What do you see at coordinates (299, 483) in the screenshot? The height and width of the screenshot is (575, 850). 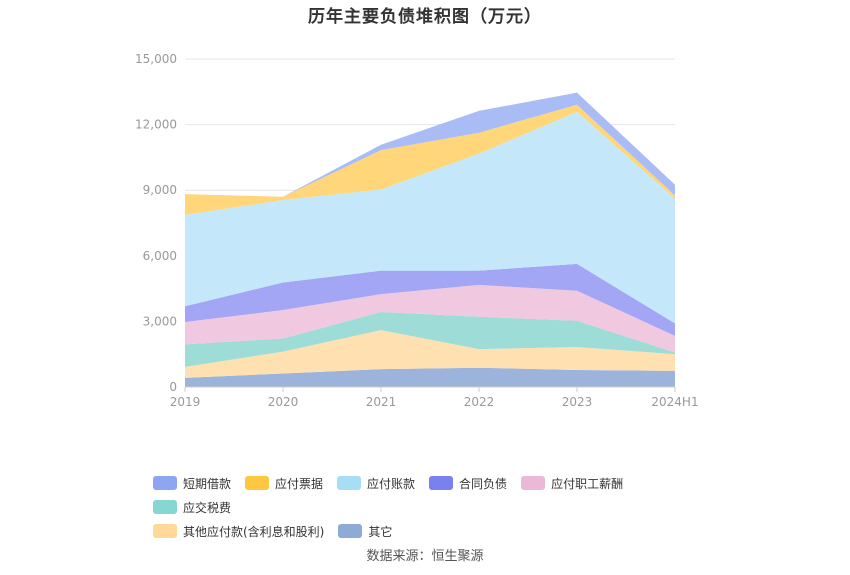 I see `legend-label: 应付票据` at bounding box center [299, 483].